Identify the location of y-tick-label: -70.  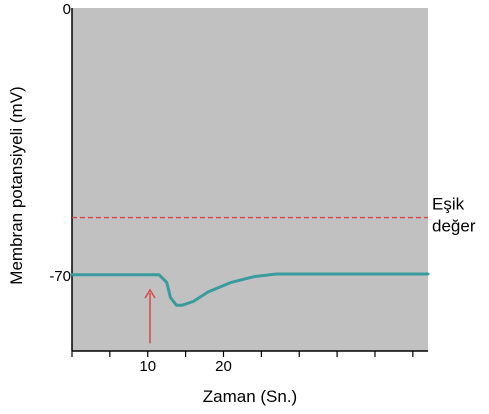
(60, 276).